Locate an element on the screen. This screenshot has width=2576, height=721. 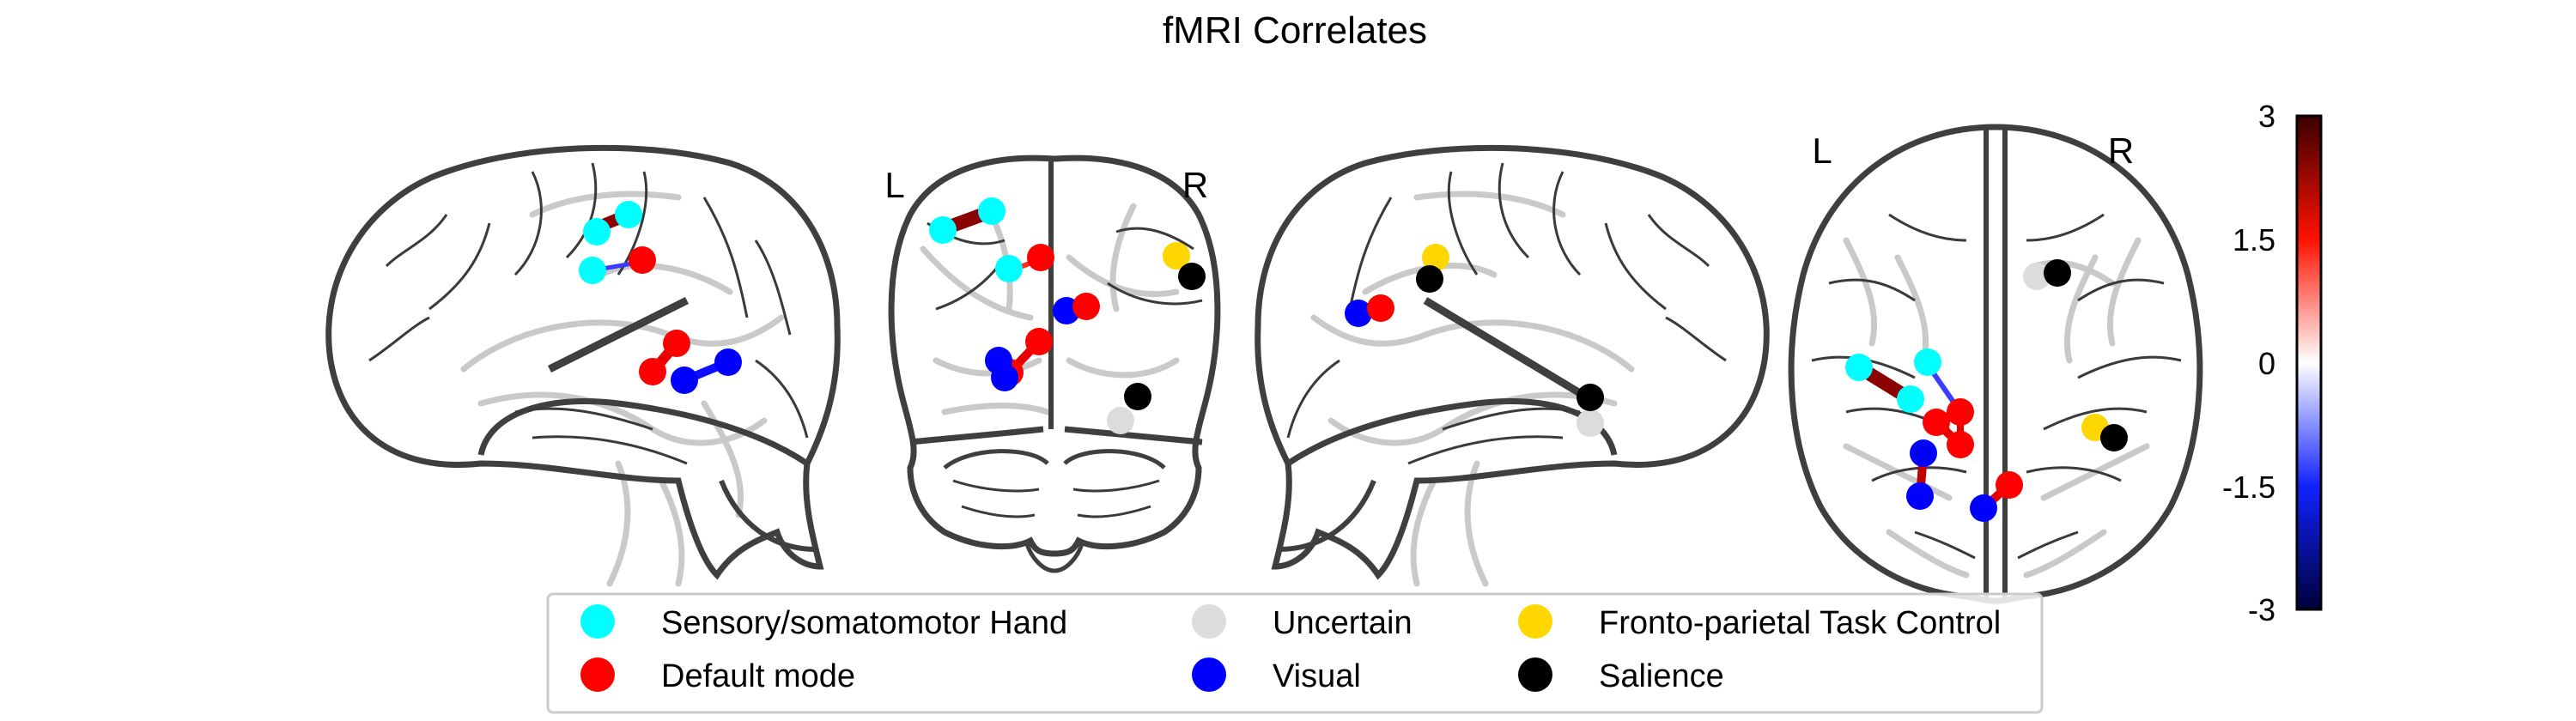
legend-item: Salience is located at coordinates (1621, 675).